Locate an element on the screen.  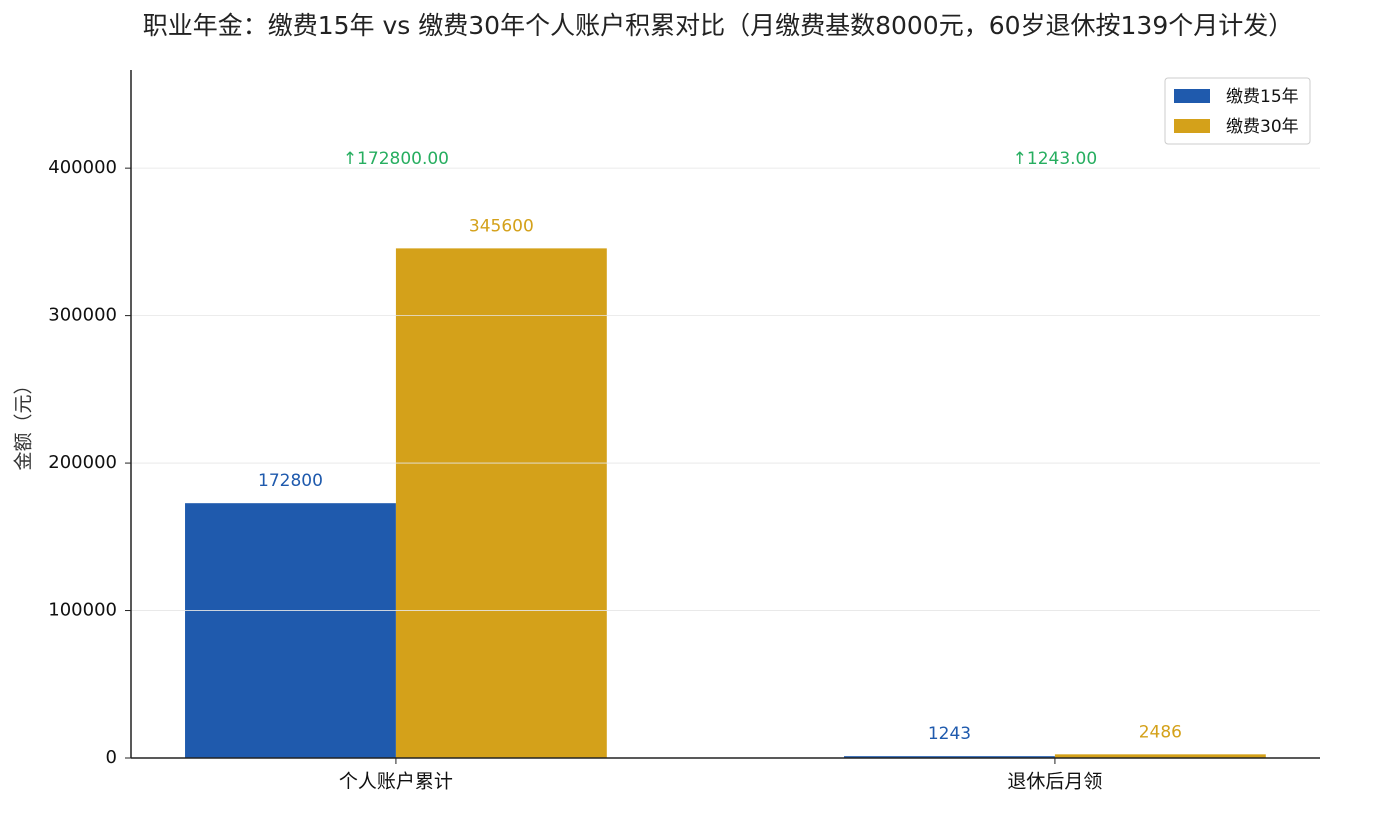
x-tick-label: 个人账户累计 is located at coordinates (396, 782).